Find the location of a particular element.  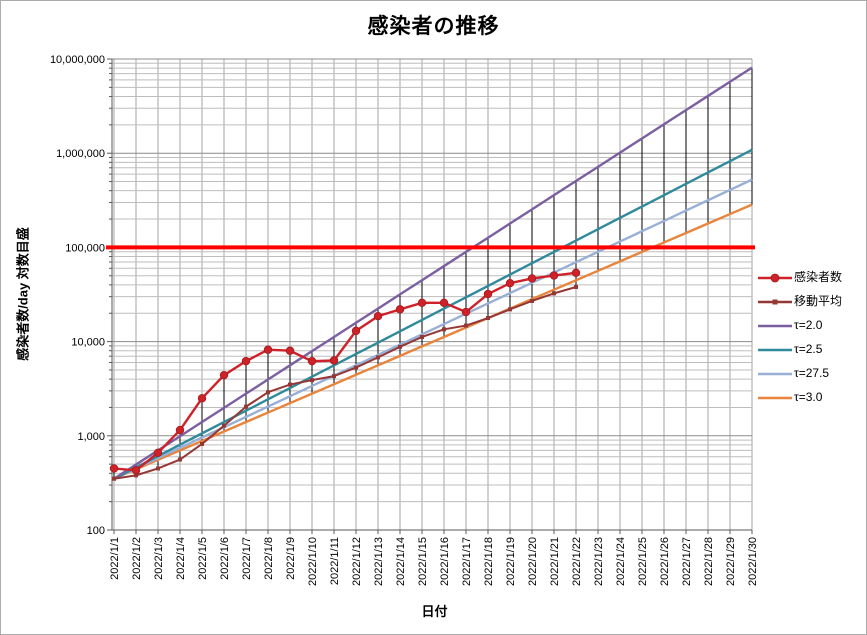

x-tick-label: 2022/1/9 is located at coordinates (291, 558).